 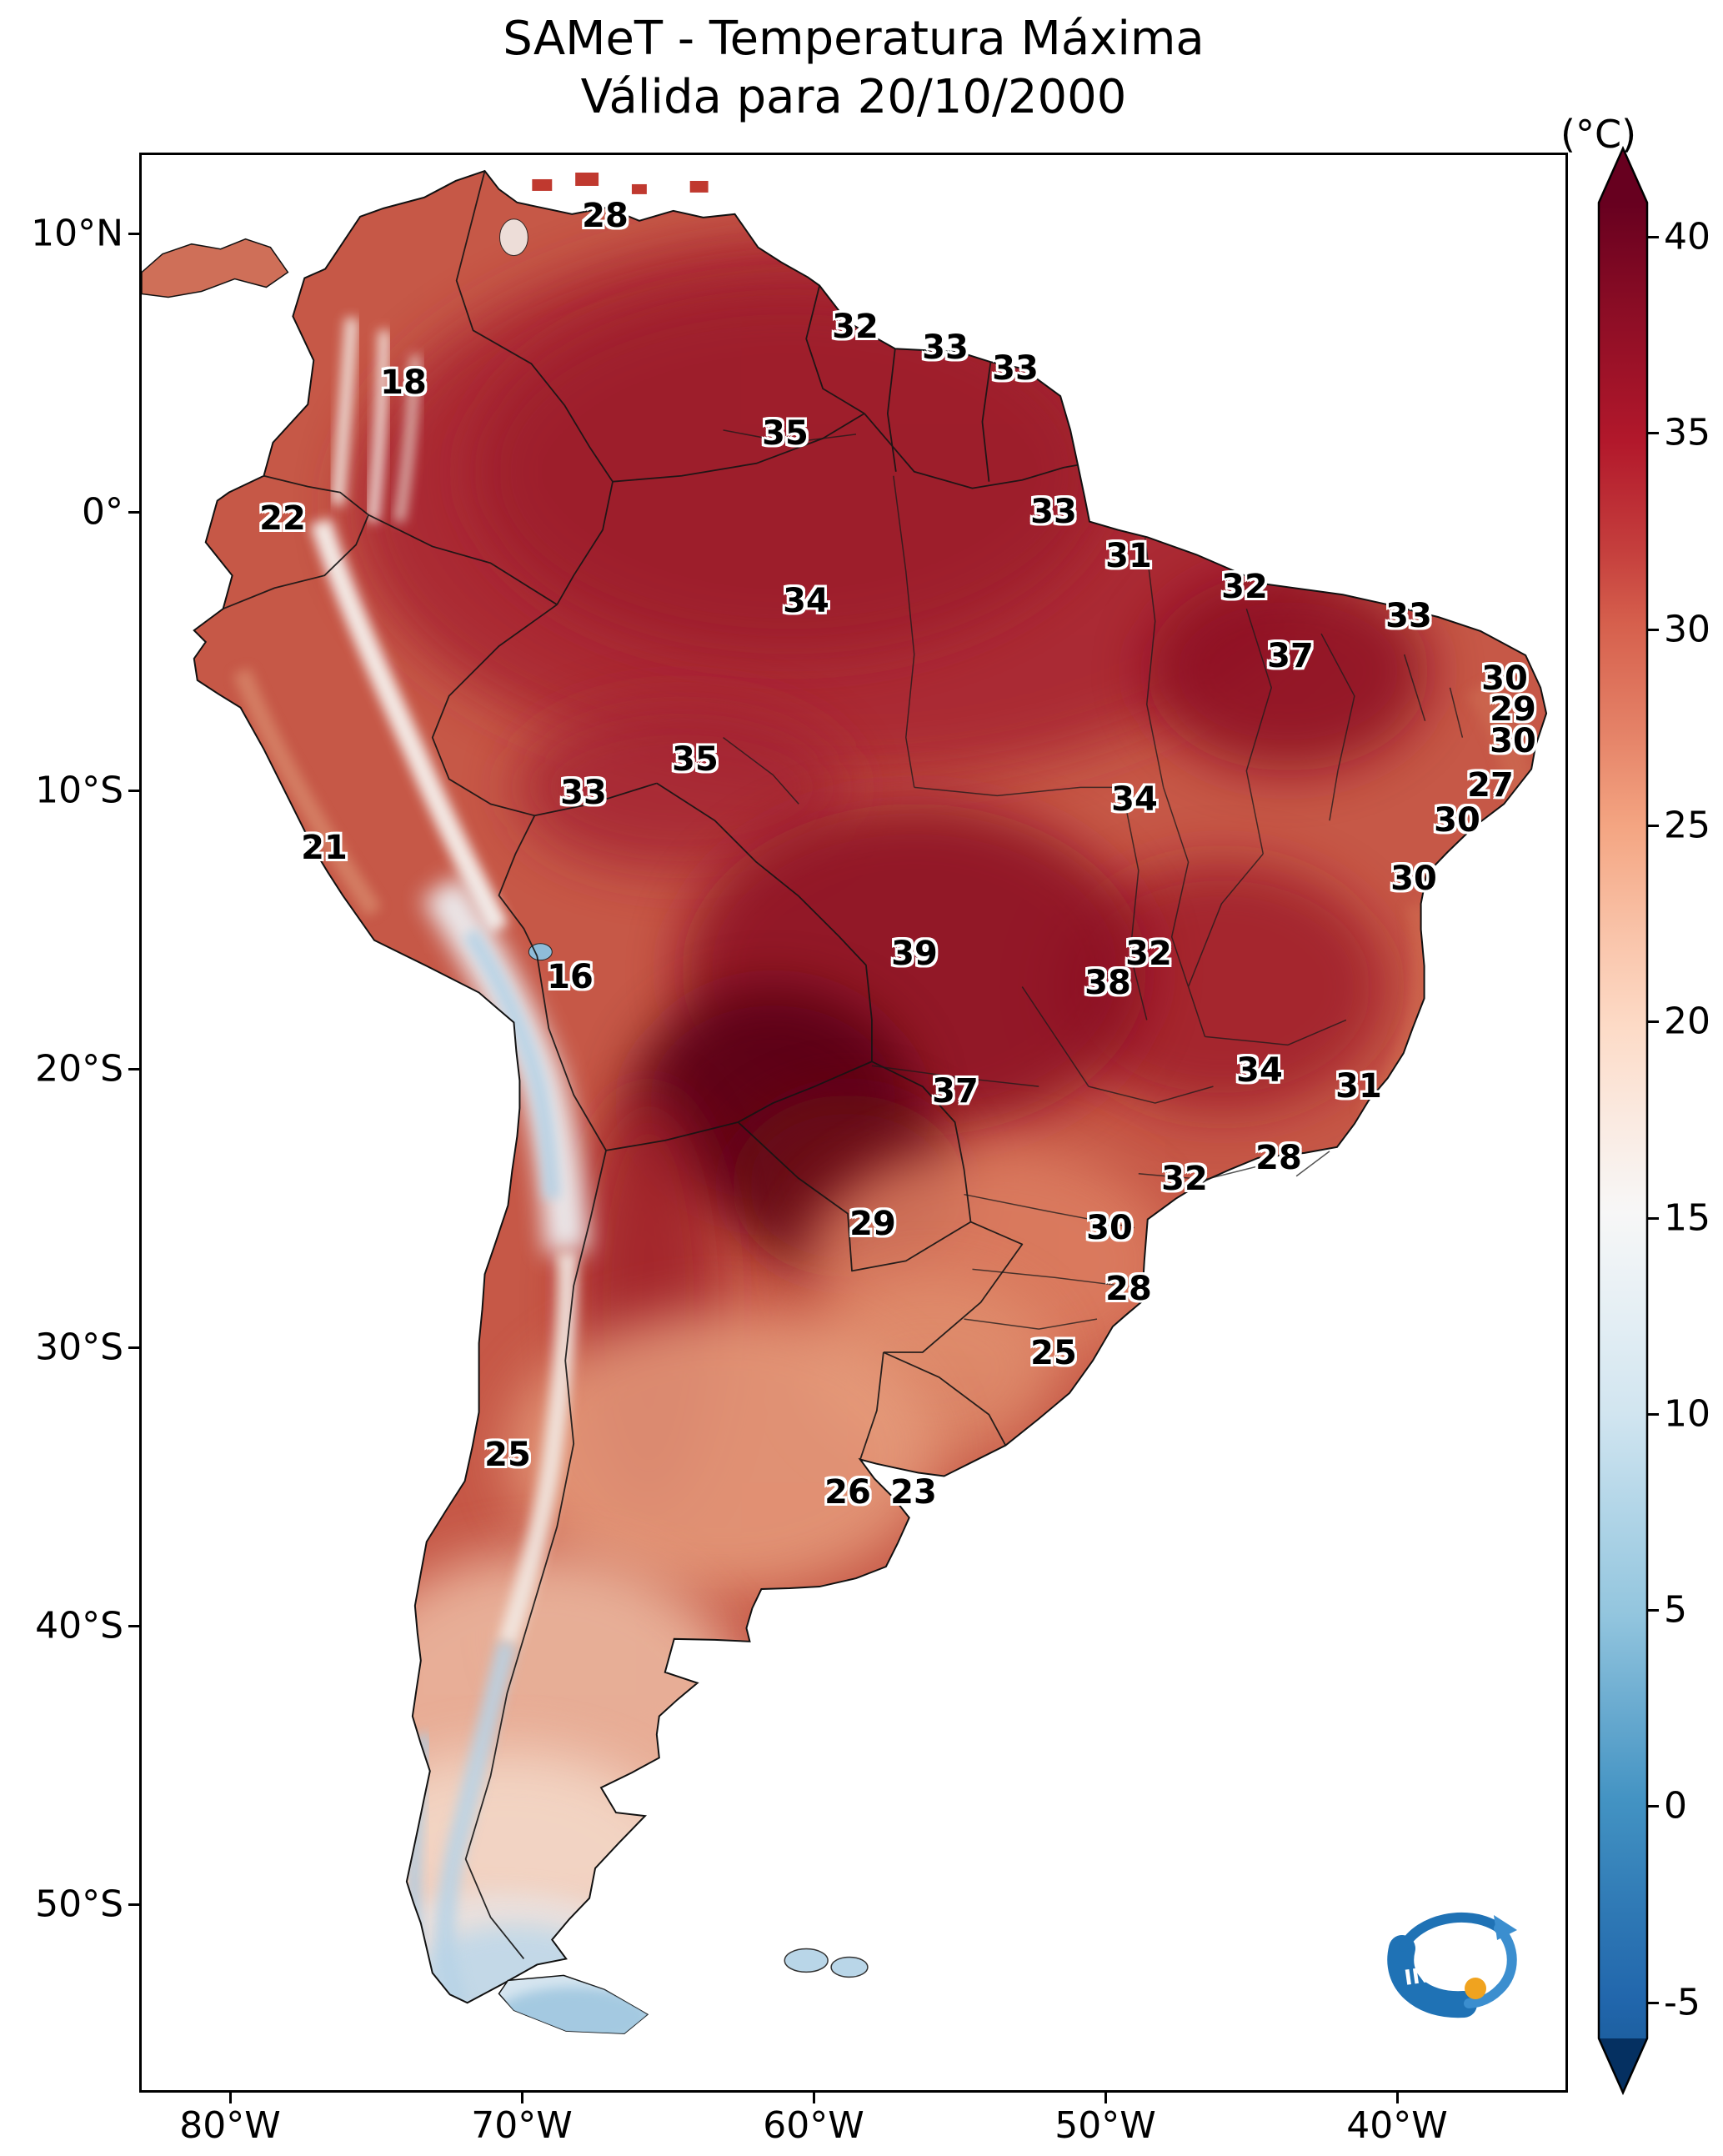 I want to click on colorbar, so click(x=1623, y=1120).